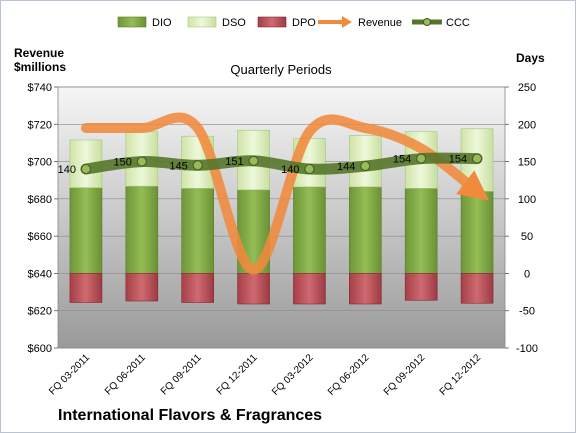  What do you see at coordinates (234, 23) in the screenshot?
I see `legend-label: DSO` at bounding box center [234, 23].